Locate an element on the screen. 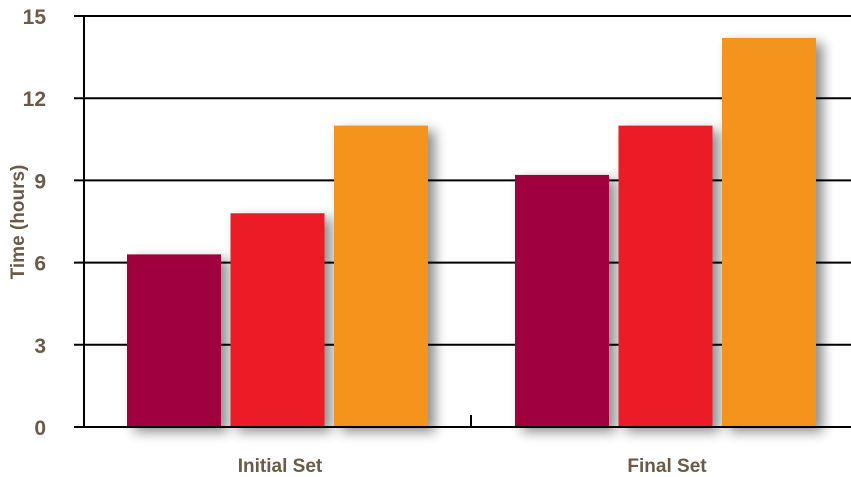  y-tick-label: 3 is located at coordinates (40, 346).